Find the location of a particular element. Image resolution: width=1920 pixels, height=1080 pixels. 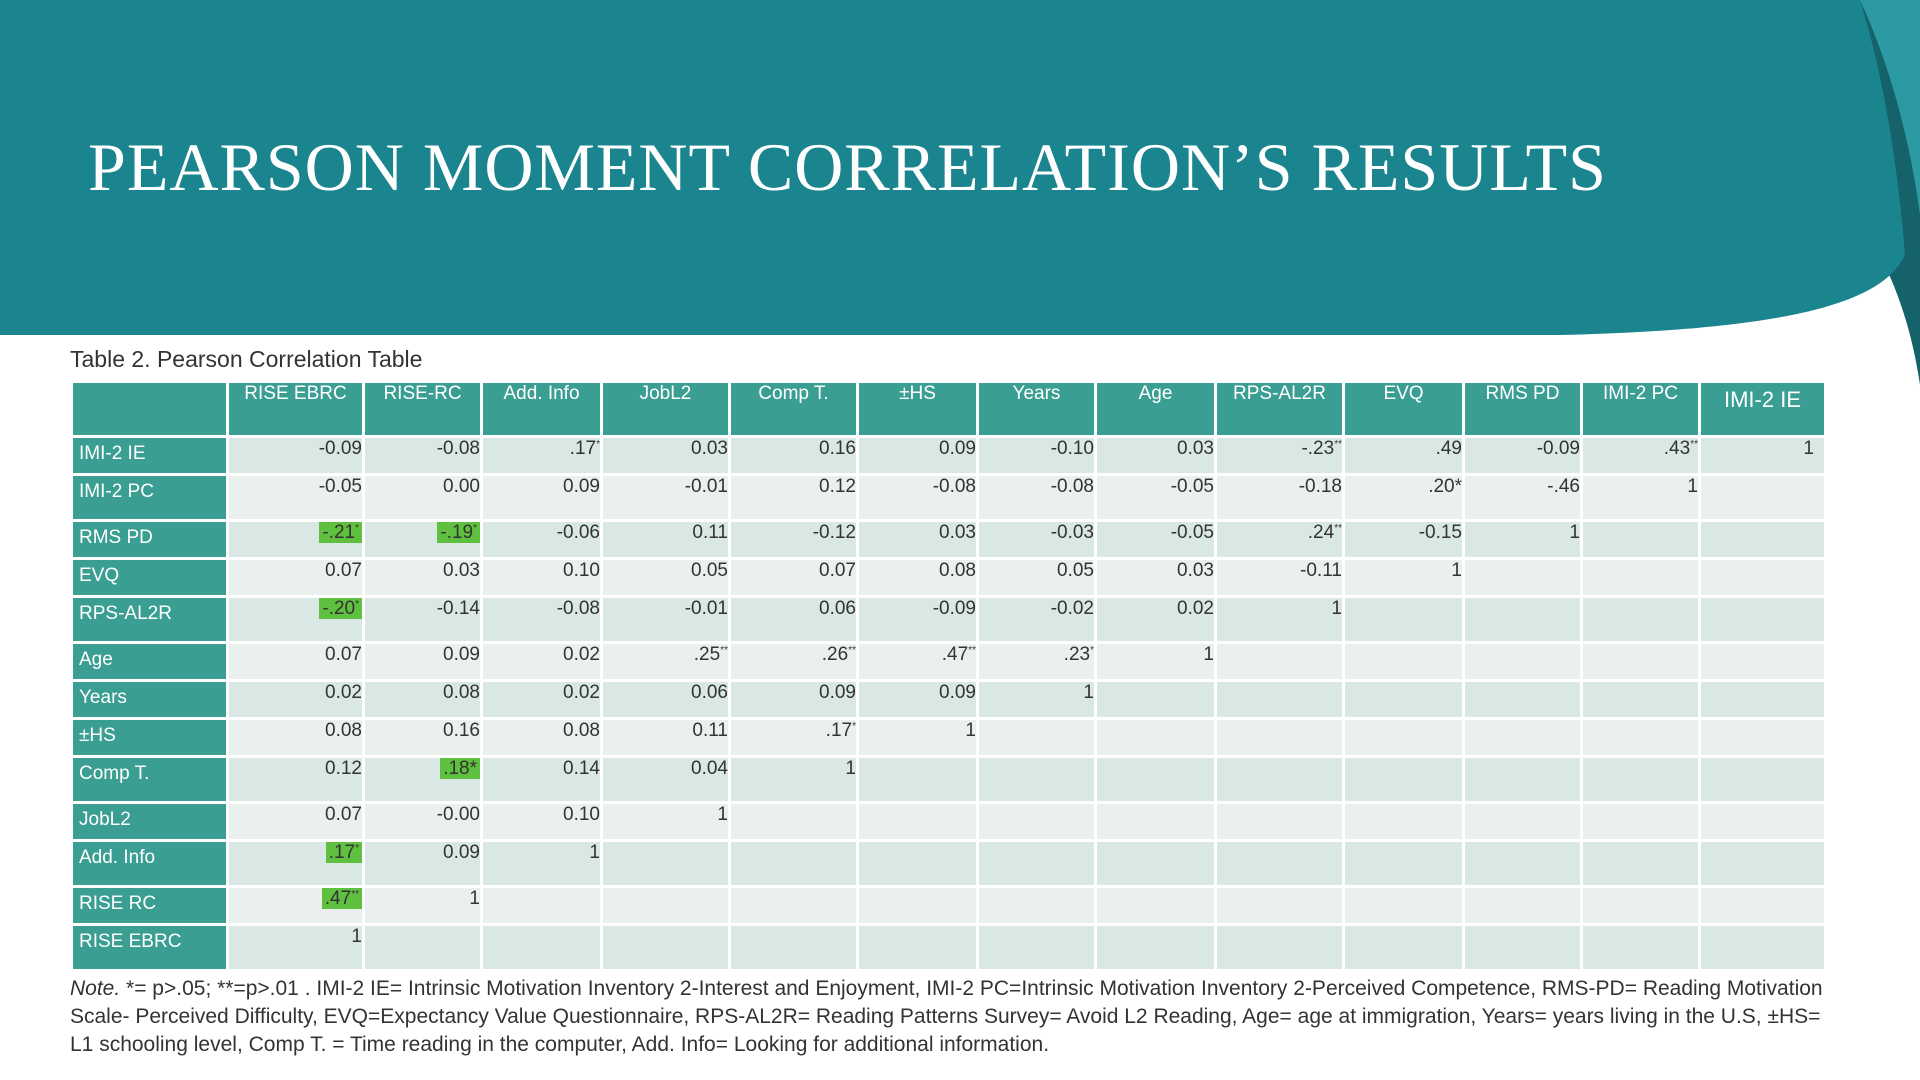

correlation-cell: -0.09 is located at coordinates (295, 455).